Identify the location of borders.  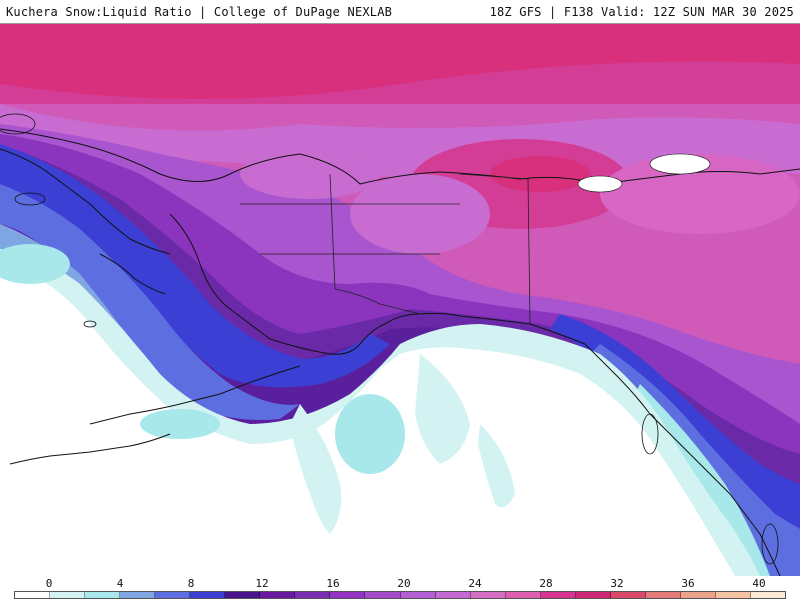
(385, 249).